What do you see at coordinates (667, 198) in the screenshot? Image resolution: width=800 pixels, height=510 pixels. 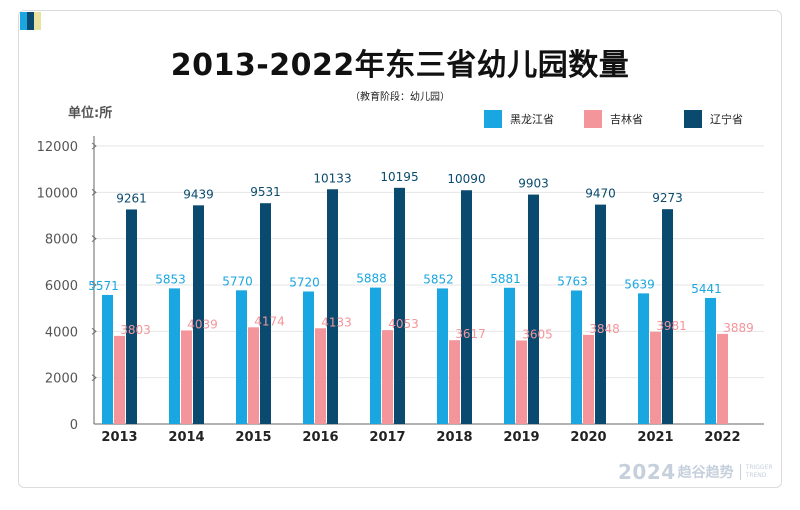 I see `data-label-liaoning: 9273` at bounding box center [667, 198].